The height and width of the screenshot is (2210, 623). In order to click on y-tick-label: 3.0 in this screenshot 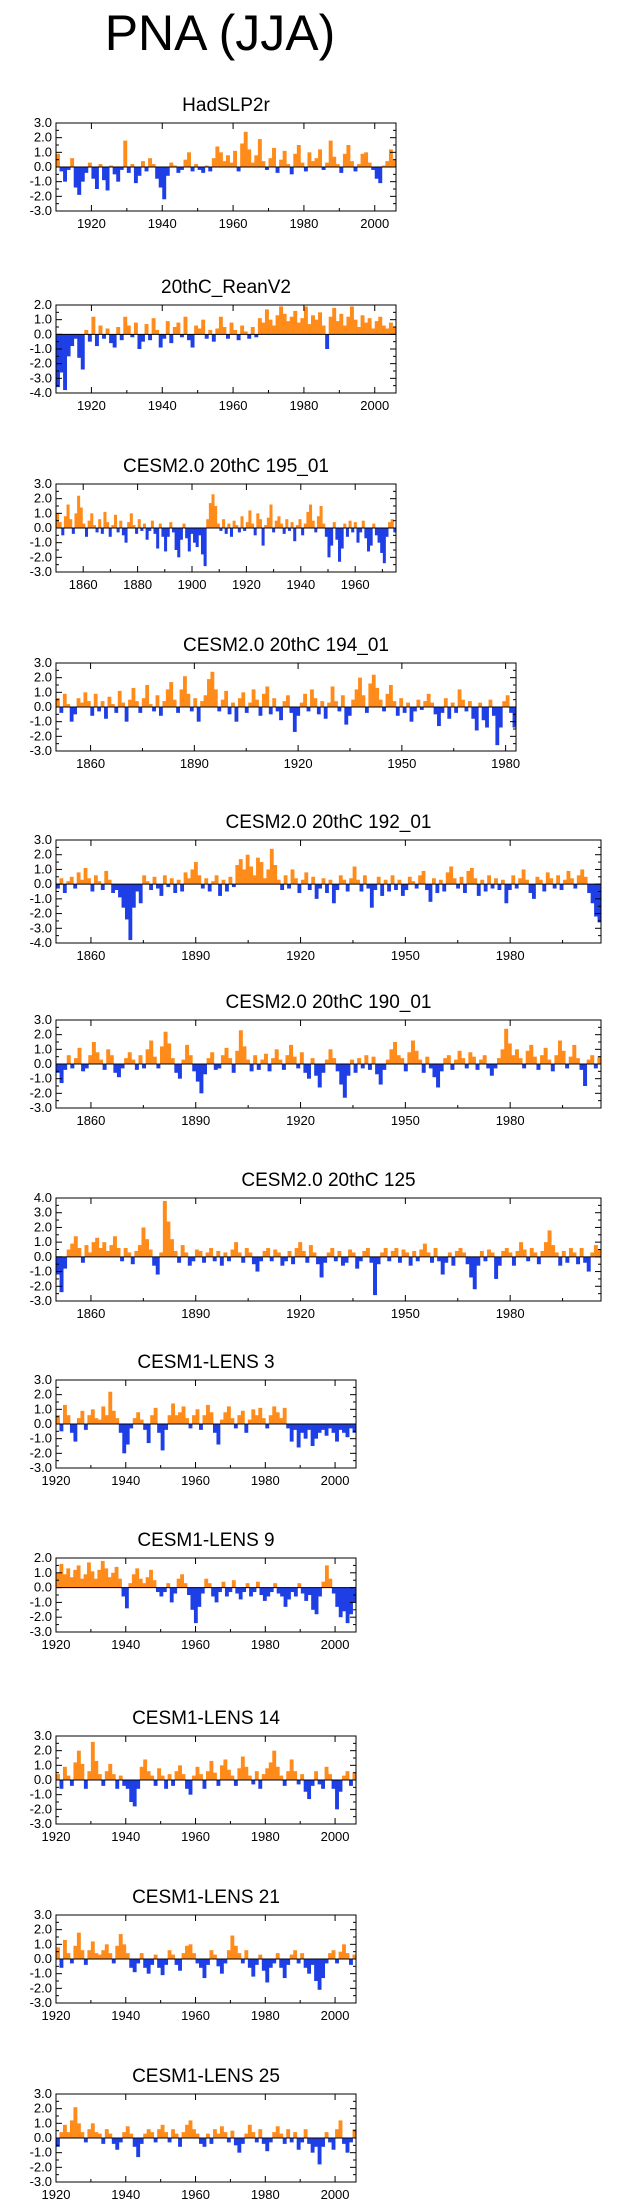, I will do `click(43, 1379)`.